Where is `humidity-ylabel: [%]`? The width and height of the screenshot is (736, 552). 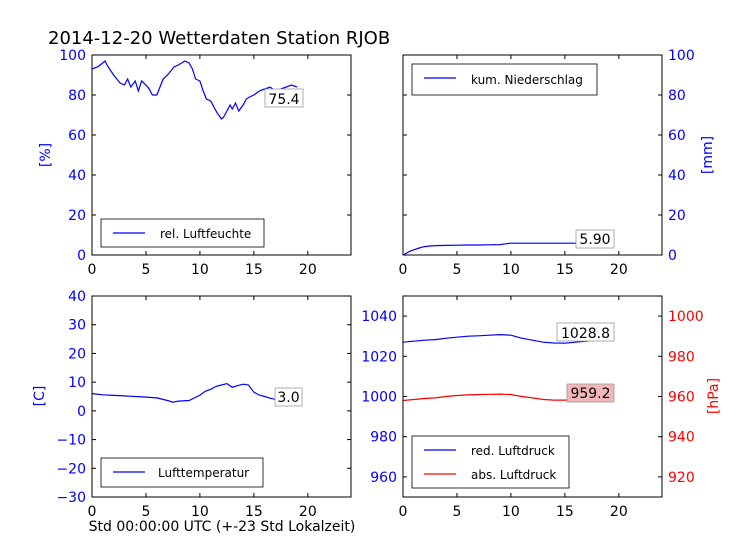
humidity-ylabel: [%] is located at coordinates (46, 155).